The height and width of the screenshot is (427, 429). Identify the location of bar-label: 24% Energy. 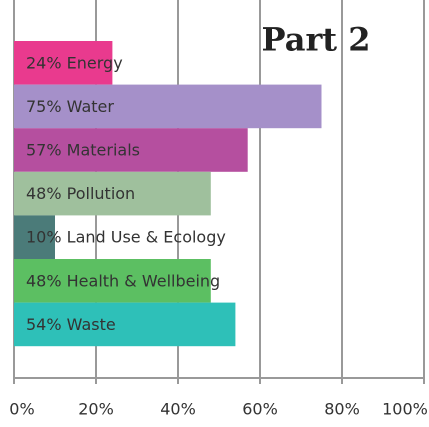
(74, 62).